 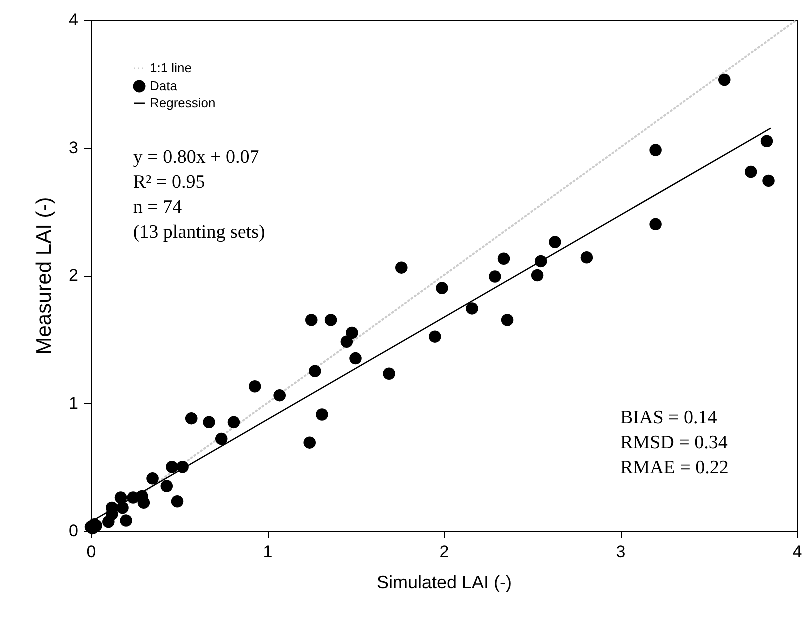 I want to click on annotation: BIAS = 0.14 RMSD = 0.34 RMAE = 0.22, so click(x=674, y=442).